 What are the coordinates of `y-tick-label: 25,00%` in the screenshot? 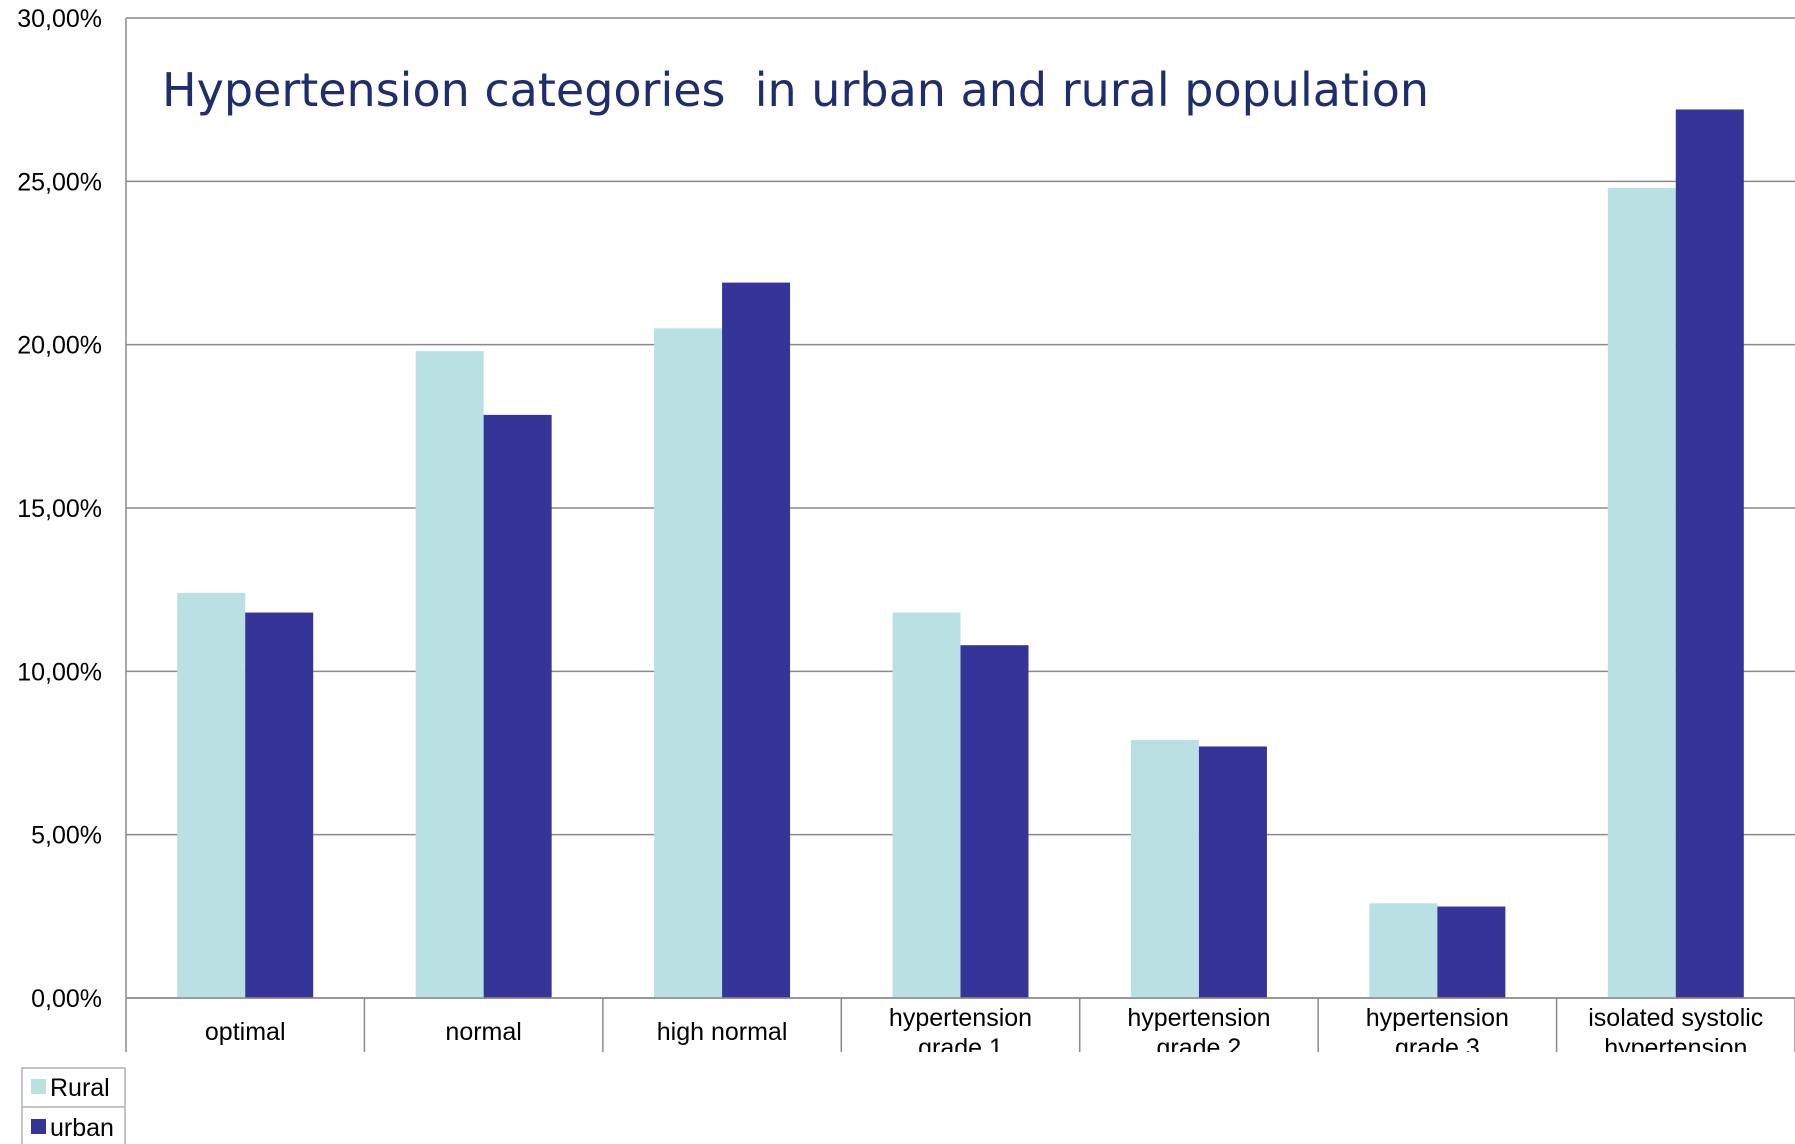 It's located at (59, 182).